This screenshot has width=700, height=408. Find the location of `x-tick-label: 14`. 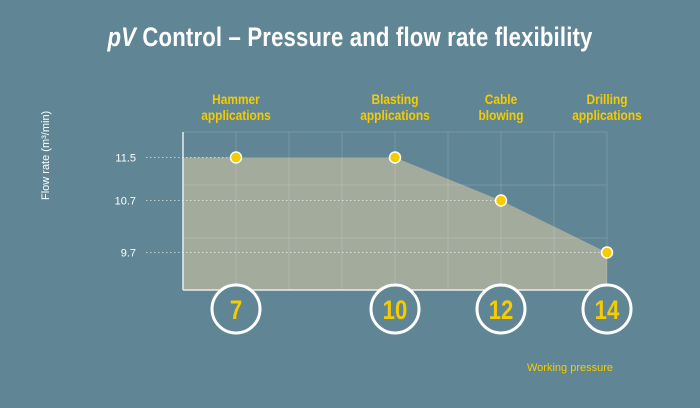

x-tick-label: 14 is located at coordinates (607, 311).